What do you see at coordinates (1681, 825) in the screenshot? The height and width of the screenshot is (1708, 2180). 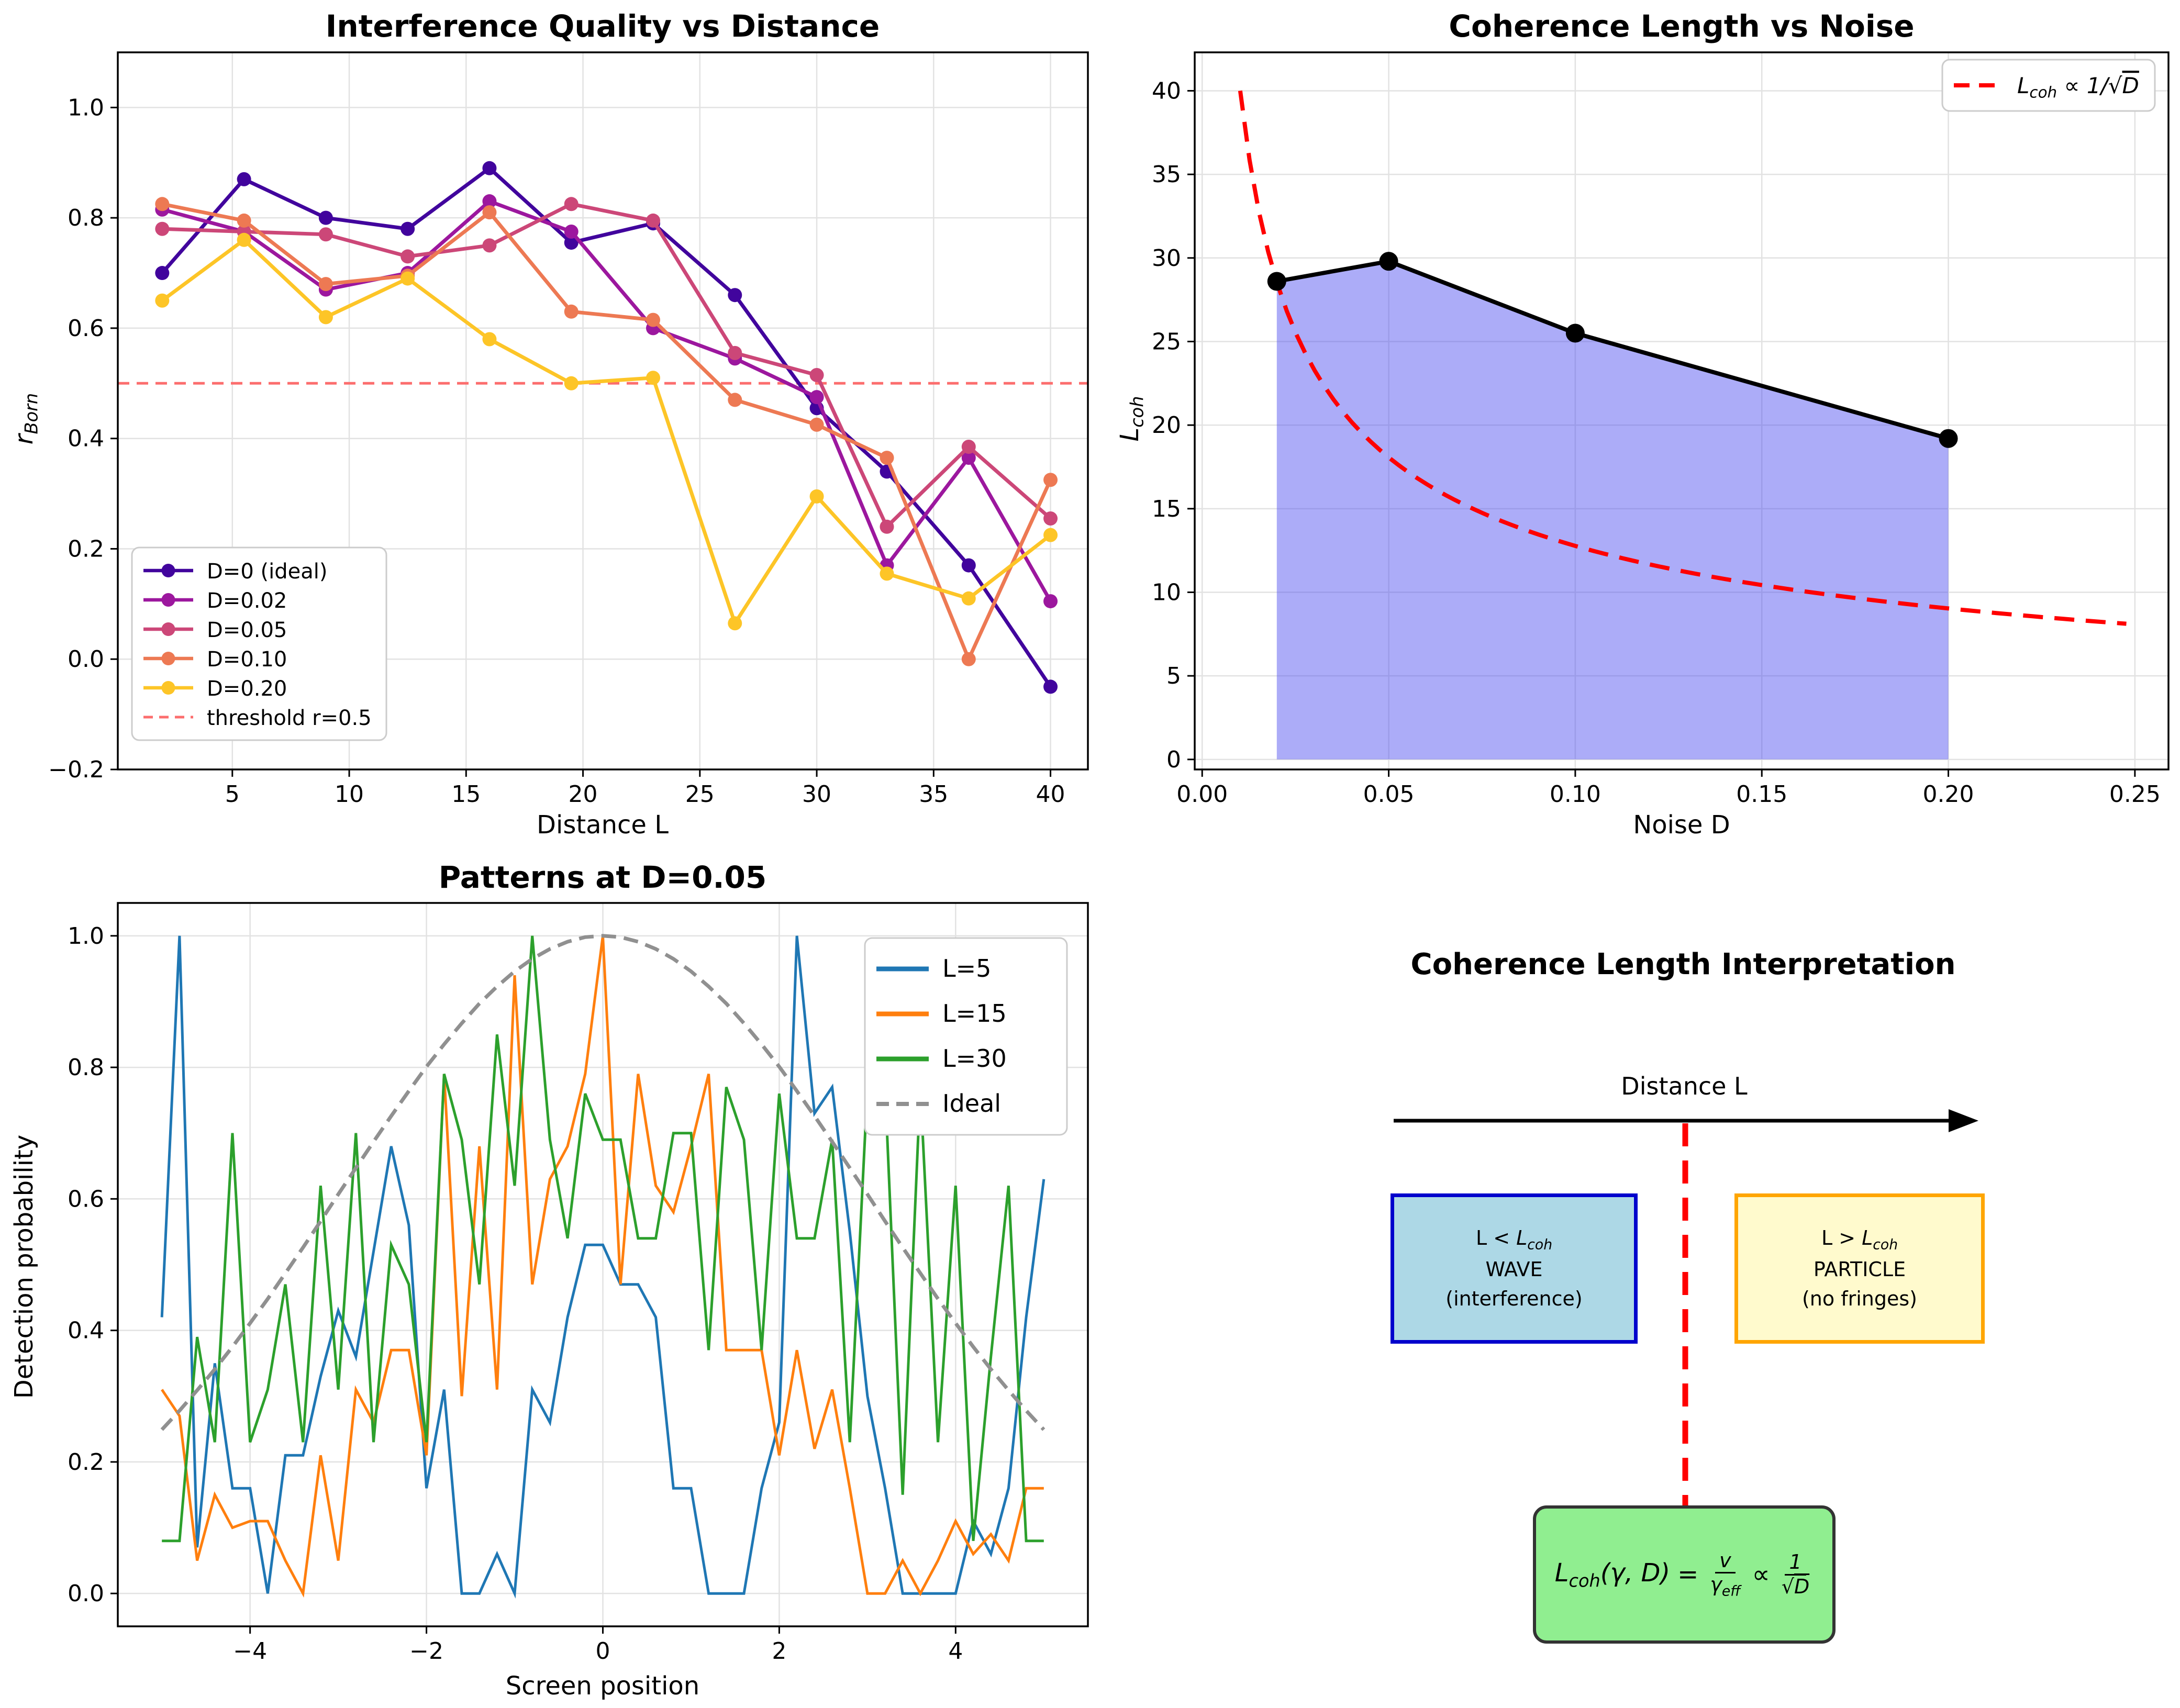 I see `chart2-xlabel: Noise D` at bounding box center [1681, 825].